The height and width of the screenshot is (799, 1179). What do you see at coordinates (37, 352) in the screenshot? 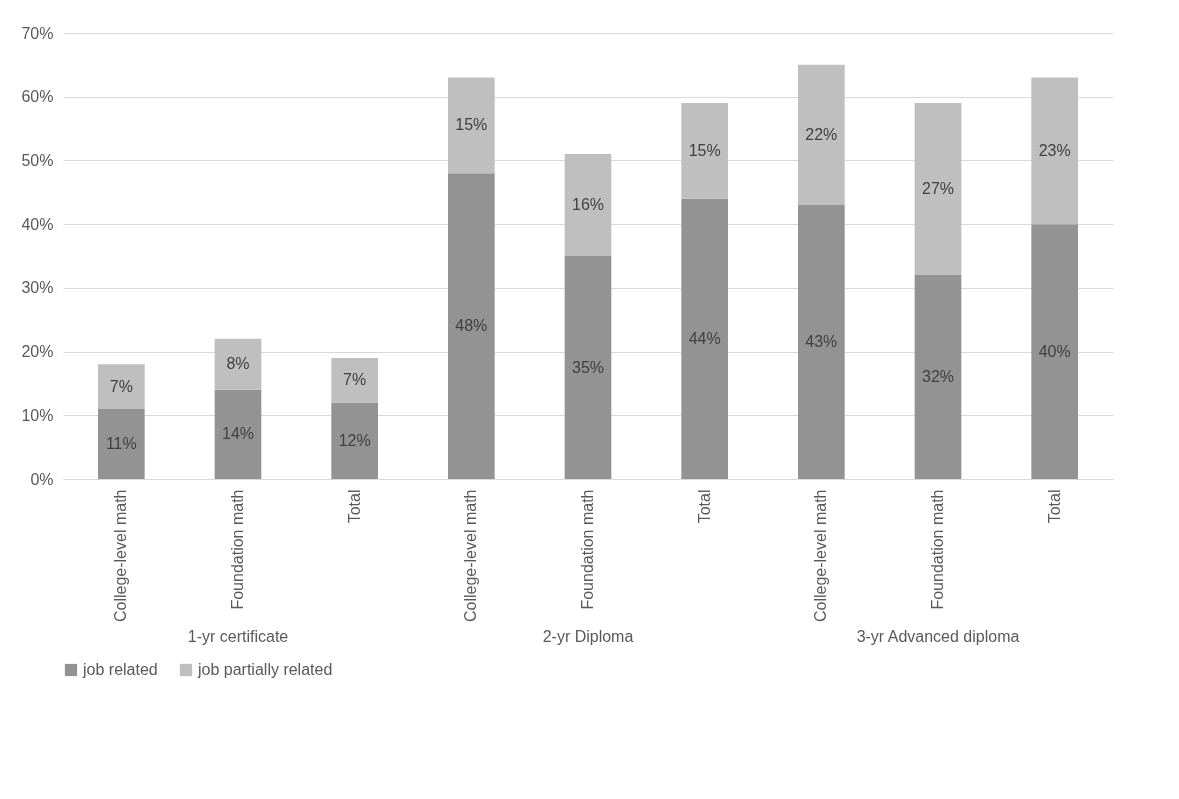
I see `y-tick-label: 20%` at bounding box center [37, 352].